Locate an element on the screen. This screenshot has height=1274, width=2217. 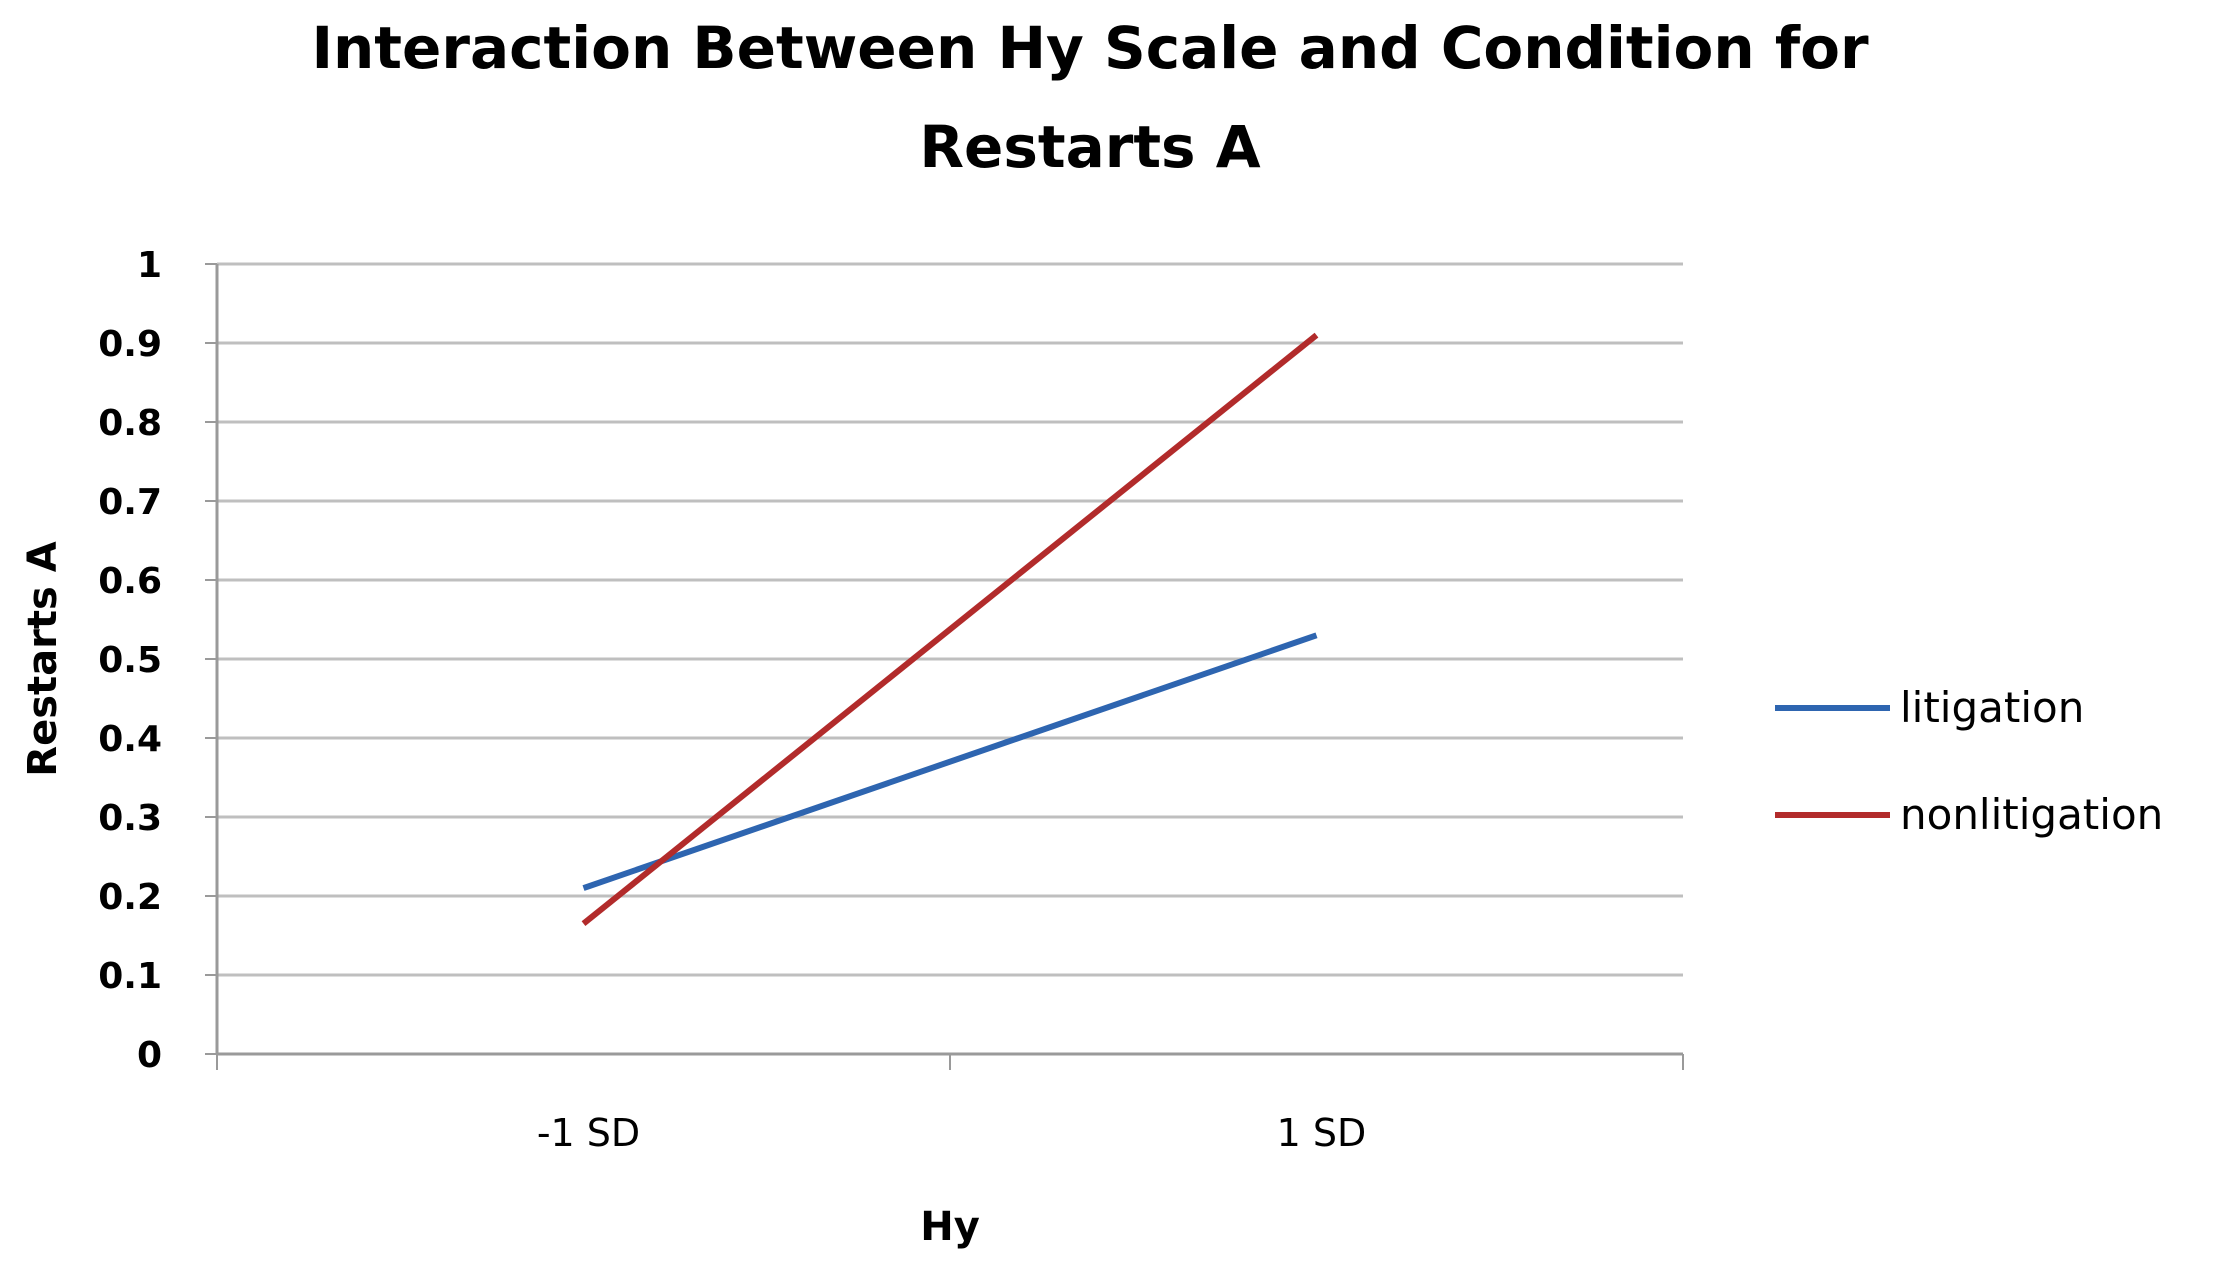
y-tick-label: 0.2 is located at coordinates (130, 897).